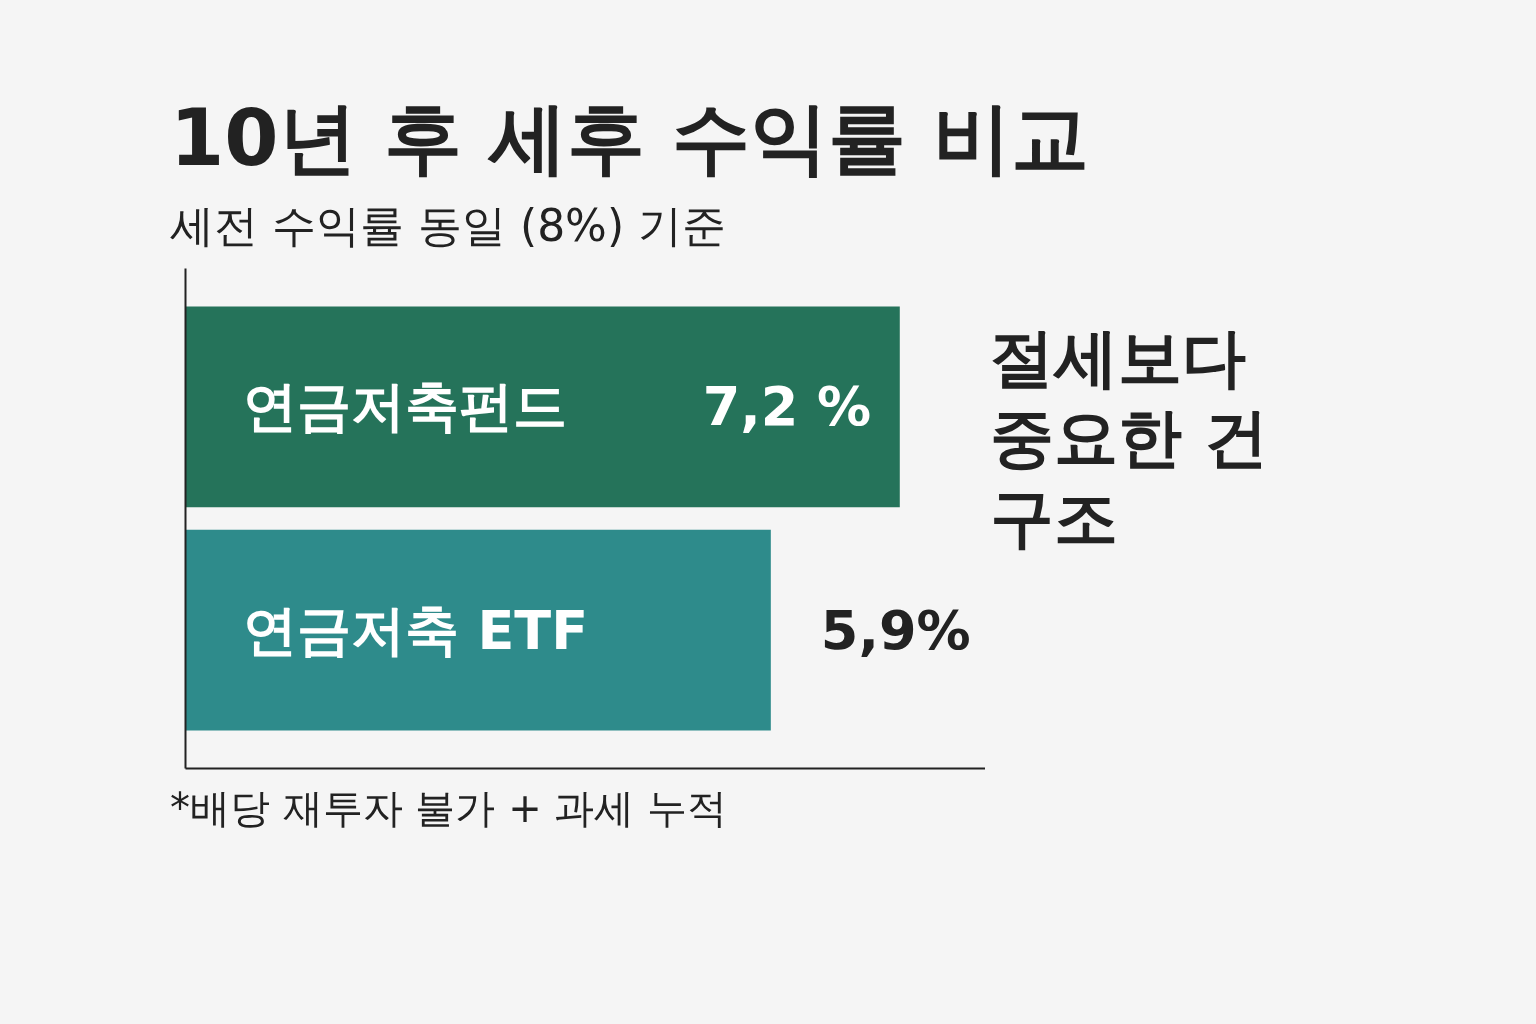 The height and width of the screenshot is (1024, 1536). What do you see at coordinates (787, 406) in the screenshot?
I see `data-label: 7,2 %` at bounding box center [787, 406].